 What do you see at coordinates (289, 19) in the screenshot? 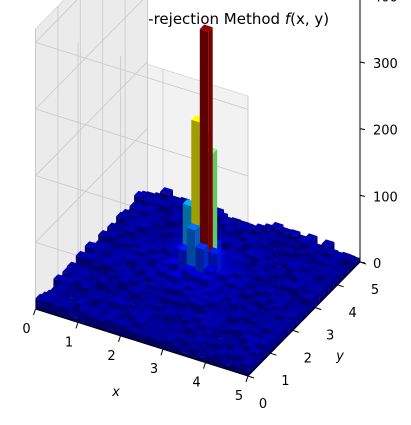
I see `chart-title-func: f` at bounding box center [289, 19].